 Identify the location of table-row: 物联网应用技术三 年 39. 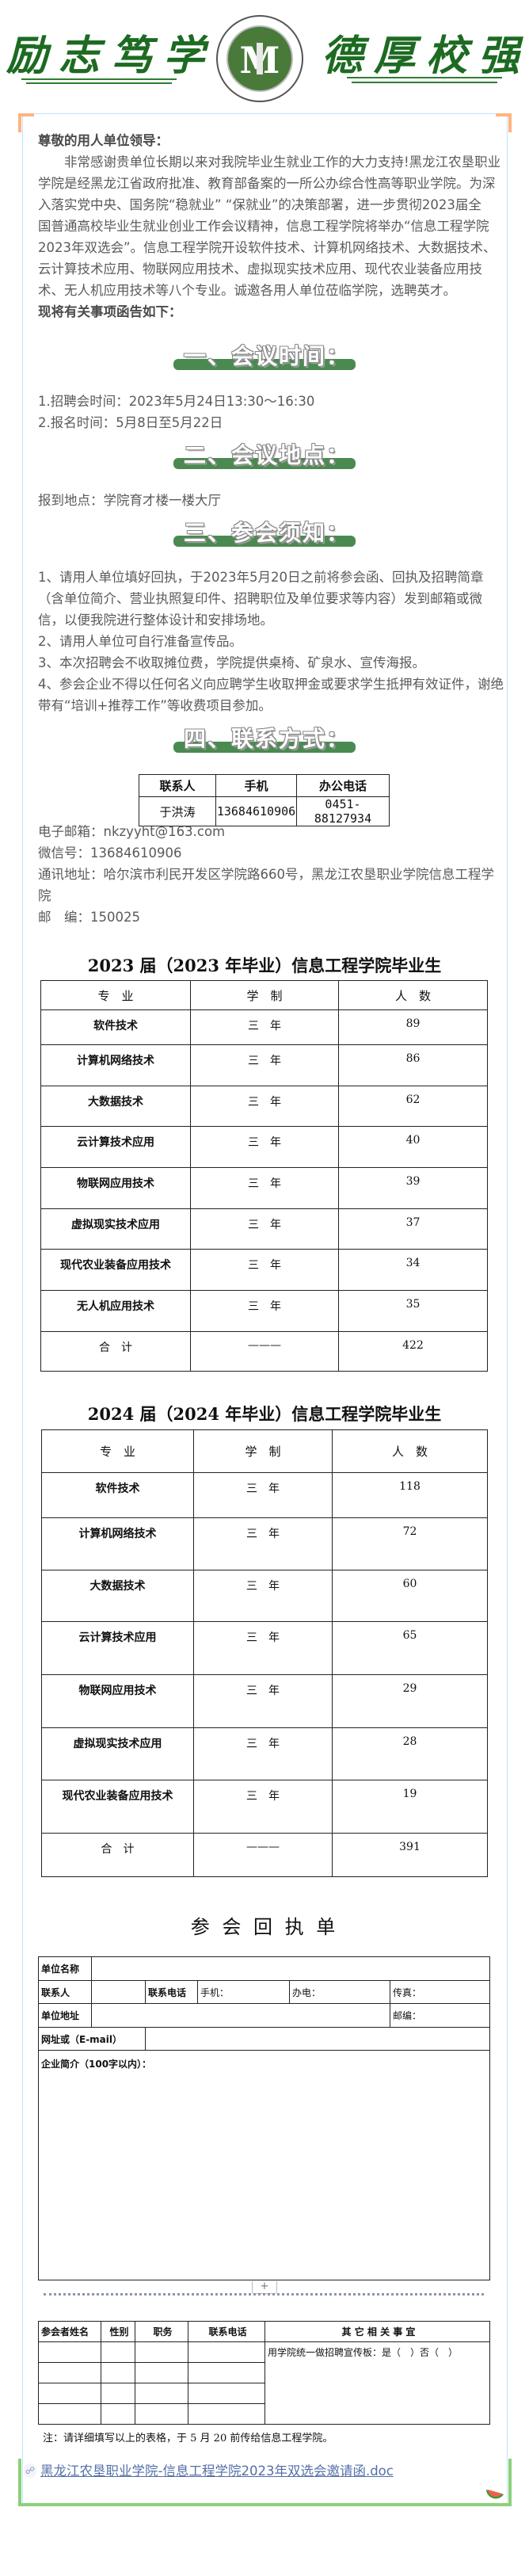
(264, 1188).